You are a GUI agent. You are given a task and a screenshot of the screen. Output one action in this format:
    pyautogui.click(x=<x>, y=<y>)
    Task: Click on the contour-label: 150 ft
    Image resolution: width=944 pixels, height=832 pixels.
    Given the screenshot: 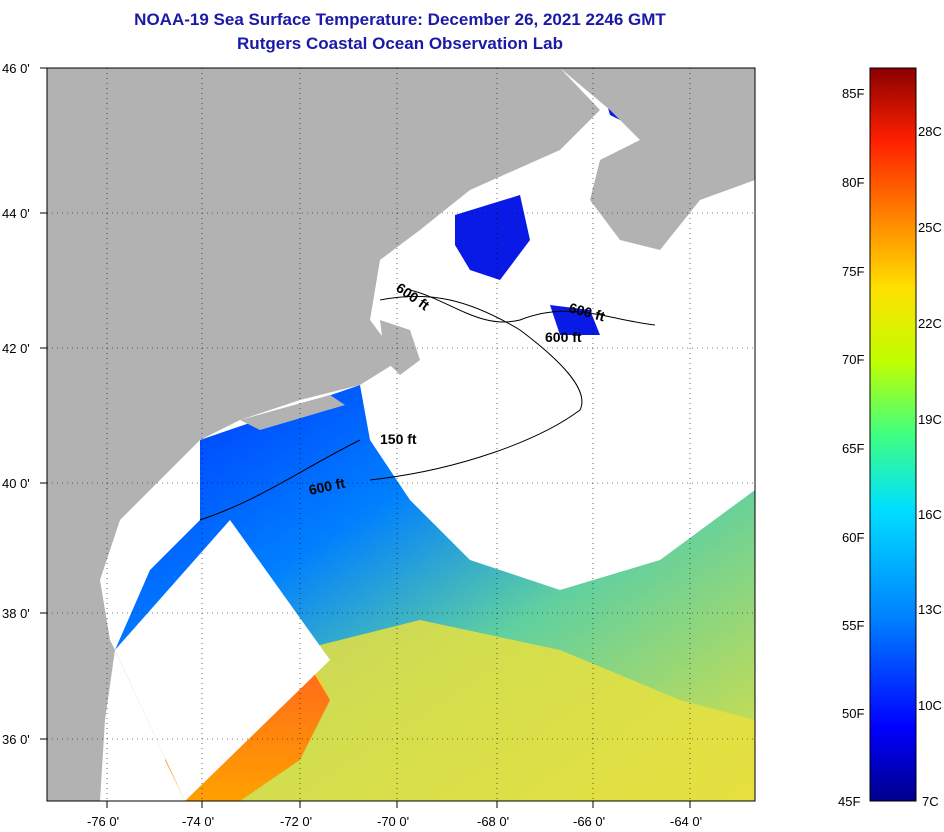 What is the action you would take?
    pyautogui.click(x=398, y=439)
    